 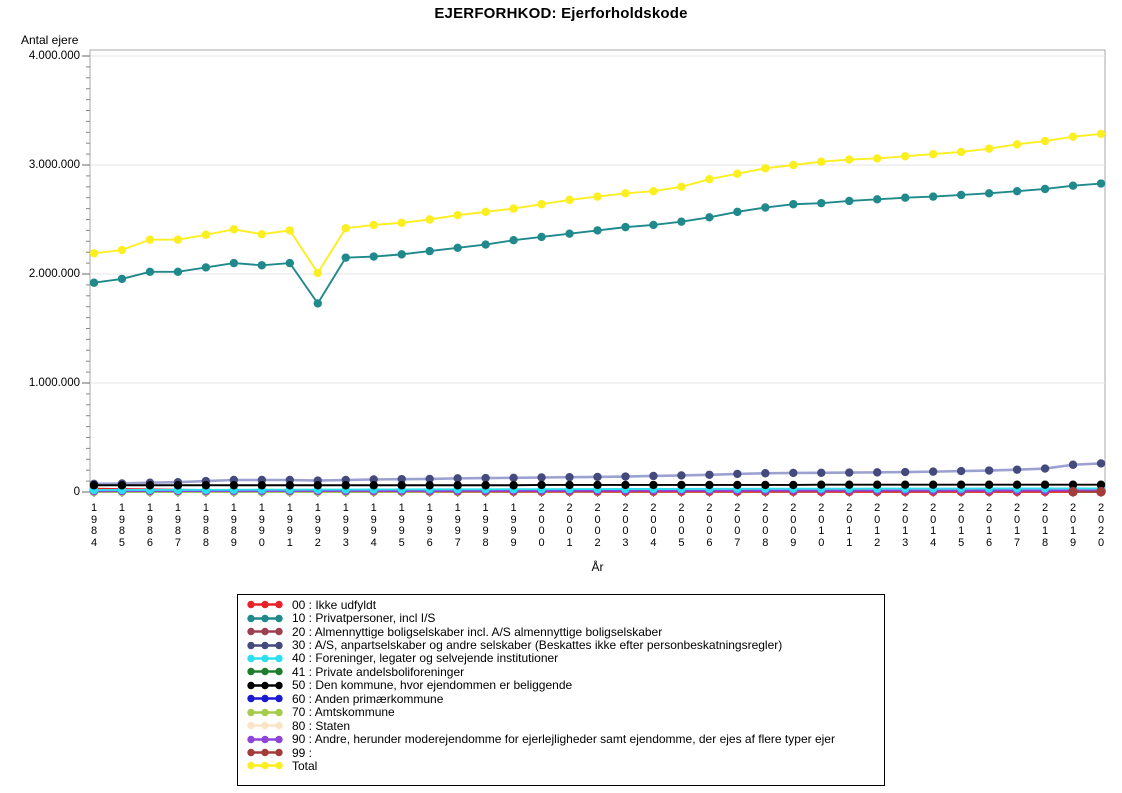 What do you see at coordinates (343, 712) in the screenshot?
I see `legend-label-70: 70 : Amtskommune` at bounding box center [343, 712].